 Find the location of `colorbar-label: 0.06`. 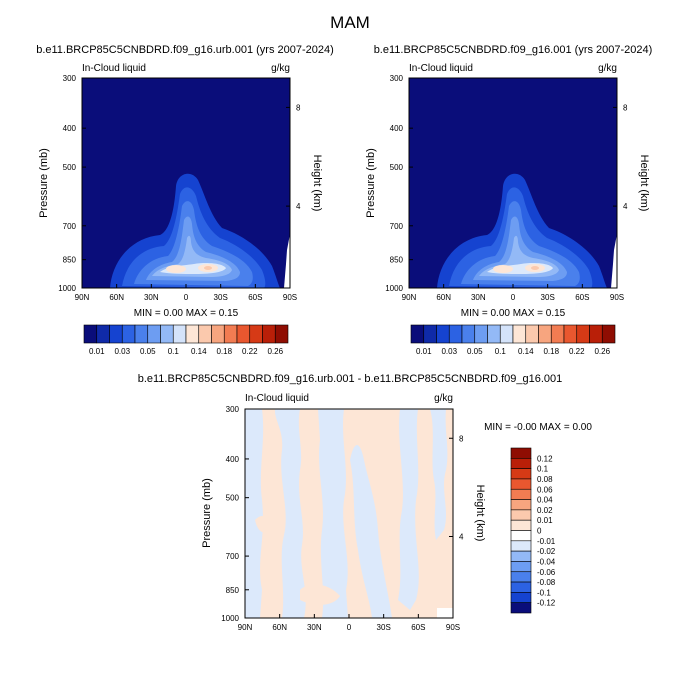

colorbar-label: 0.06 is located at coordinates (545, 489).